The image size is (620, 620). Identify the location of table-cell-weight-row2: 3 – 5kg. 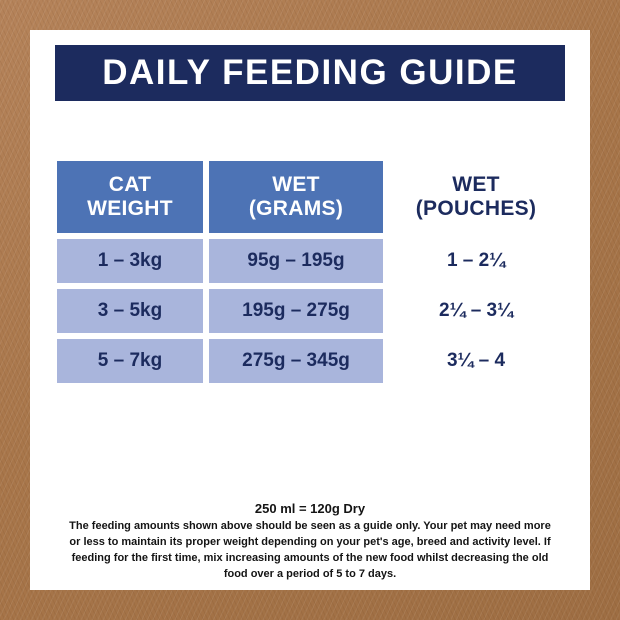
(130, 311).